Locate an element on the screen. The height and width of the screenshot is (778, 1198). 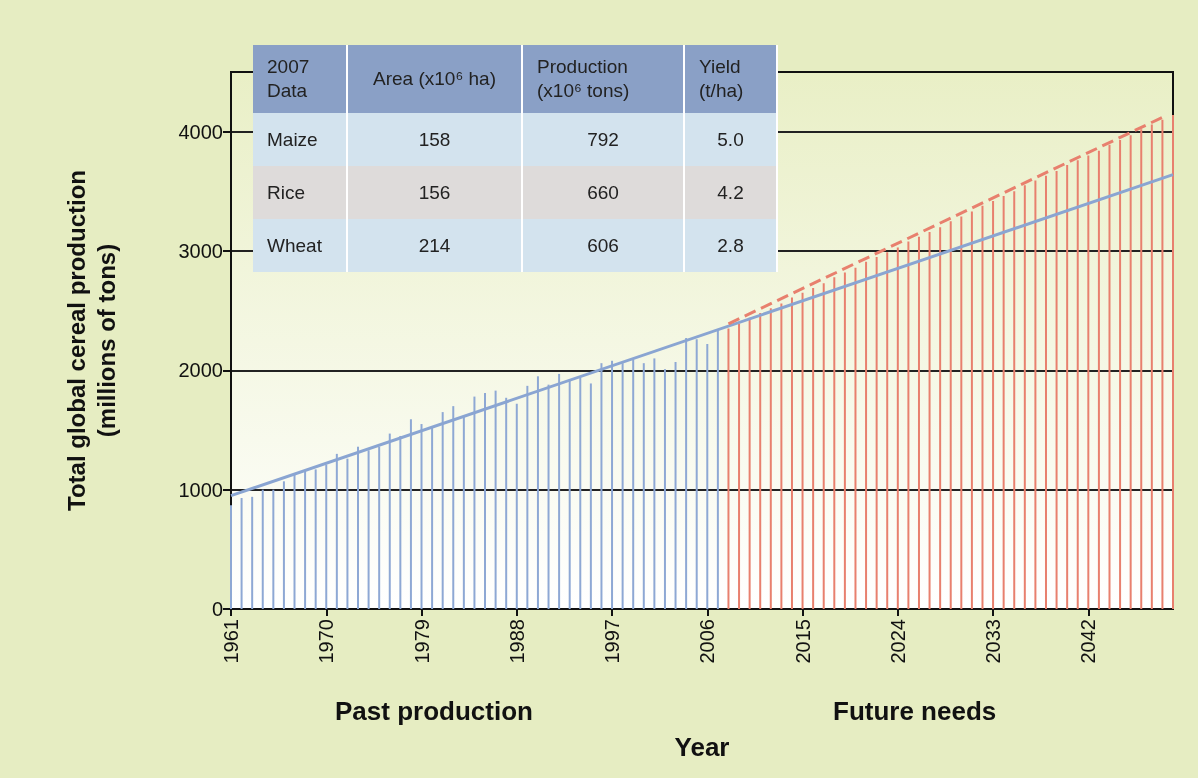
text: Past production is located at coordinates (434, 711).